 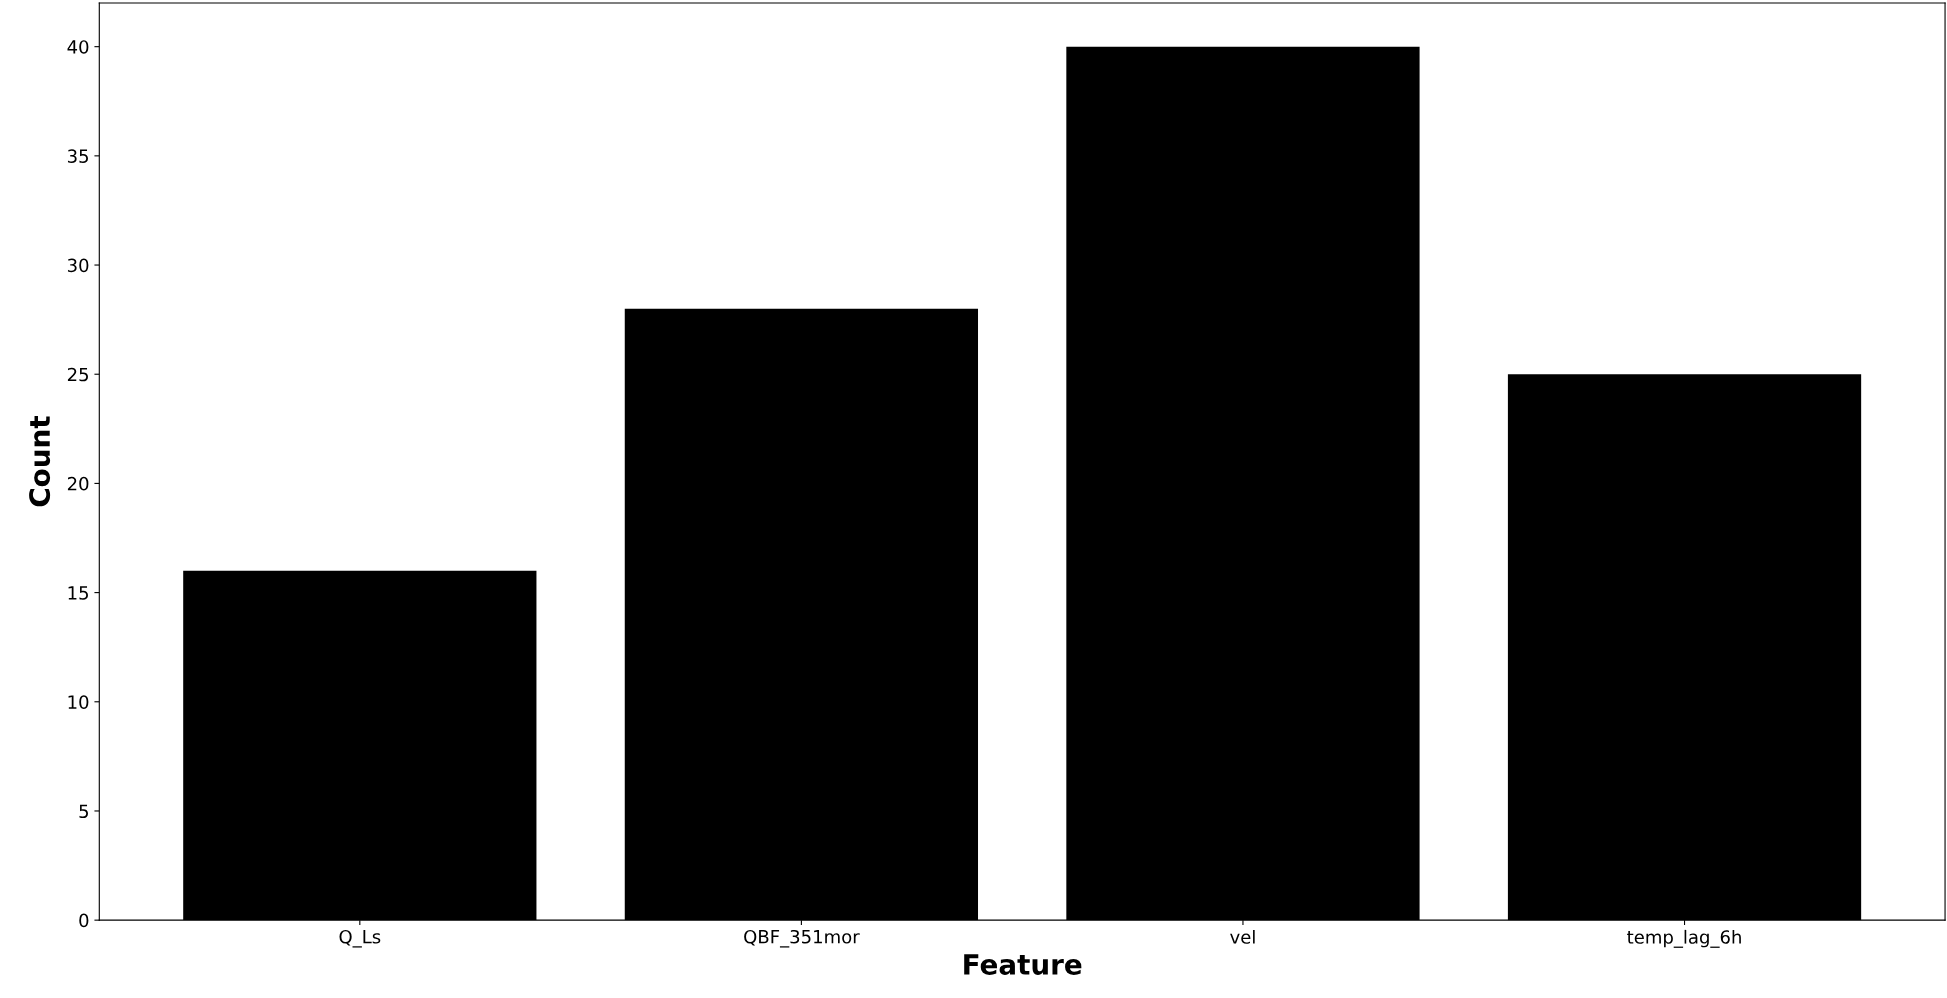 What do you see at coordinates (78, 483) in the screenshot?
I see `y-tick-label: 20` at bounding box center [78, 483].